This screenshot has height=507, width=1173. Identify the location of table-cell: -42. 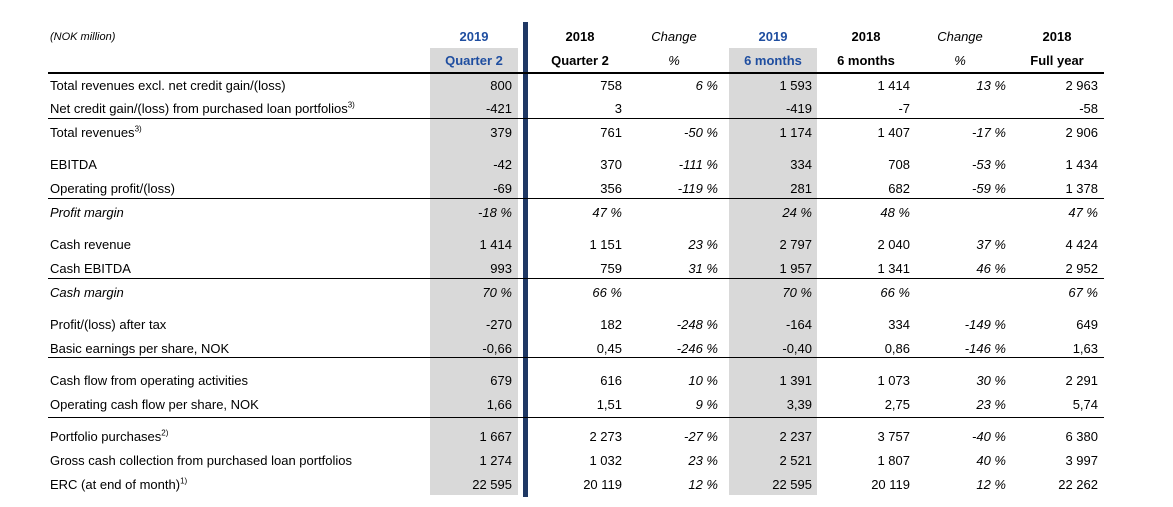
(502, 164).